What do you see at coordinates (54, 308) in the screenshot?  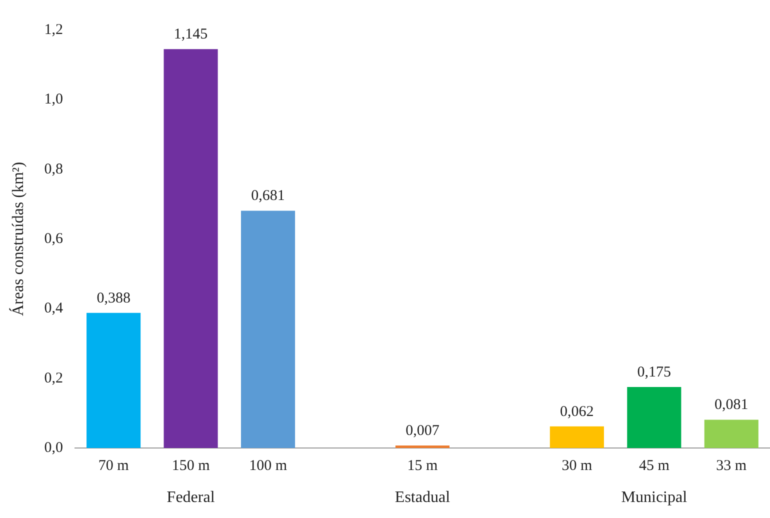 I see `y-tick-label: 0,4` at bounding box center [54, 308].